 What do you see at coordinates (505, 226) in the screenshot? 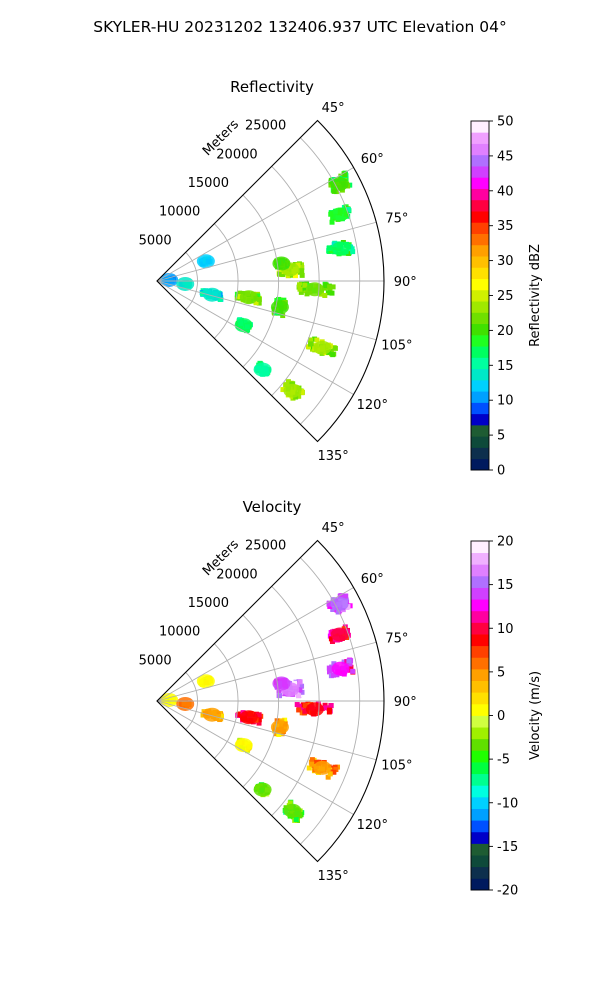
I see `colorbar-tick-label: 35` at bounding box center [505, 226].